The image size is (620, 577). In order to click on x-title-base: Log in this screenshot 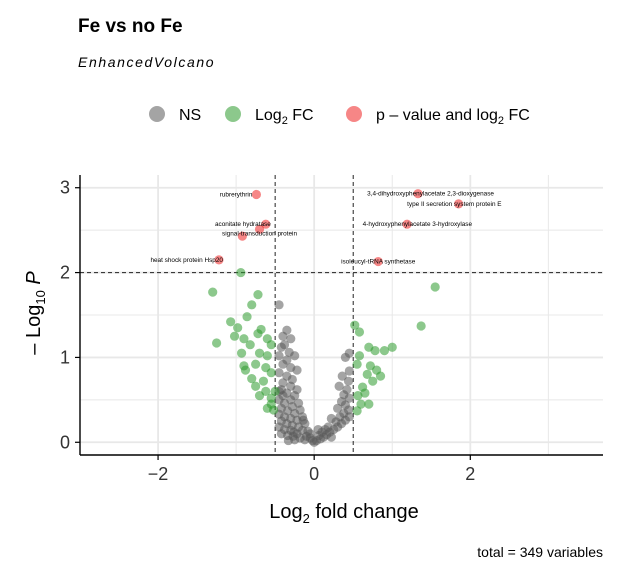, I will do `click(285, 512)`.